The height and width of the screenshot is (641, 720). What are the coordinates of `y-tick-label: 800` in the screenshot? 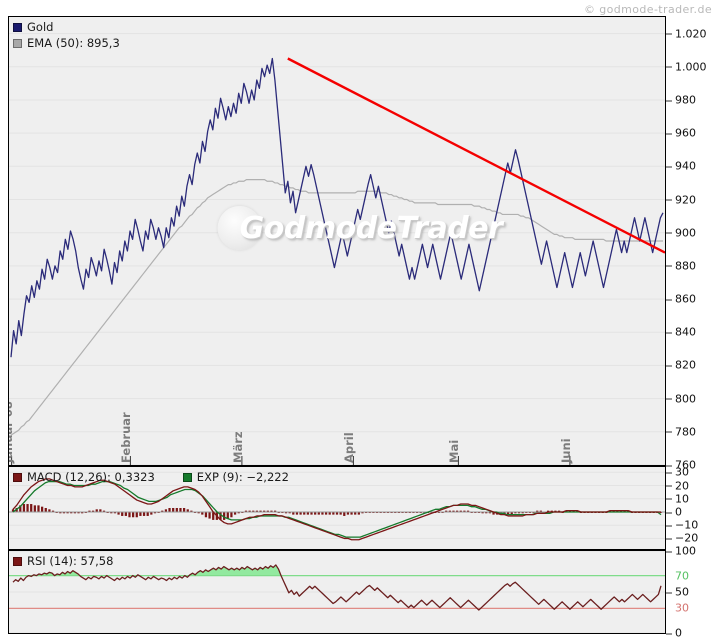 It's located at (681, 398).